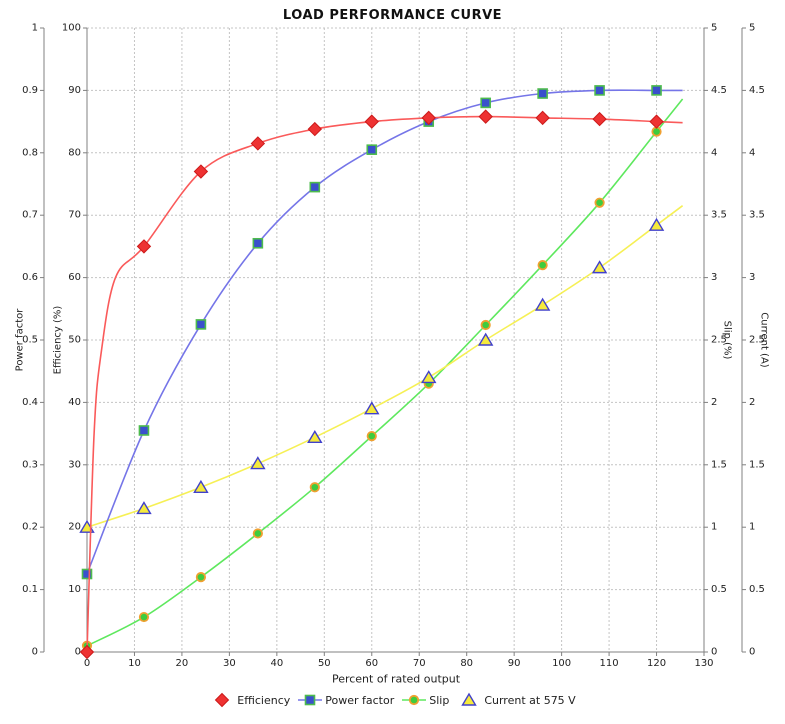 This screenshot has width=785, height=724. Describe the element at coordinates (74, 589) in the screenshot. I see `tick-label: 10` at that location.